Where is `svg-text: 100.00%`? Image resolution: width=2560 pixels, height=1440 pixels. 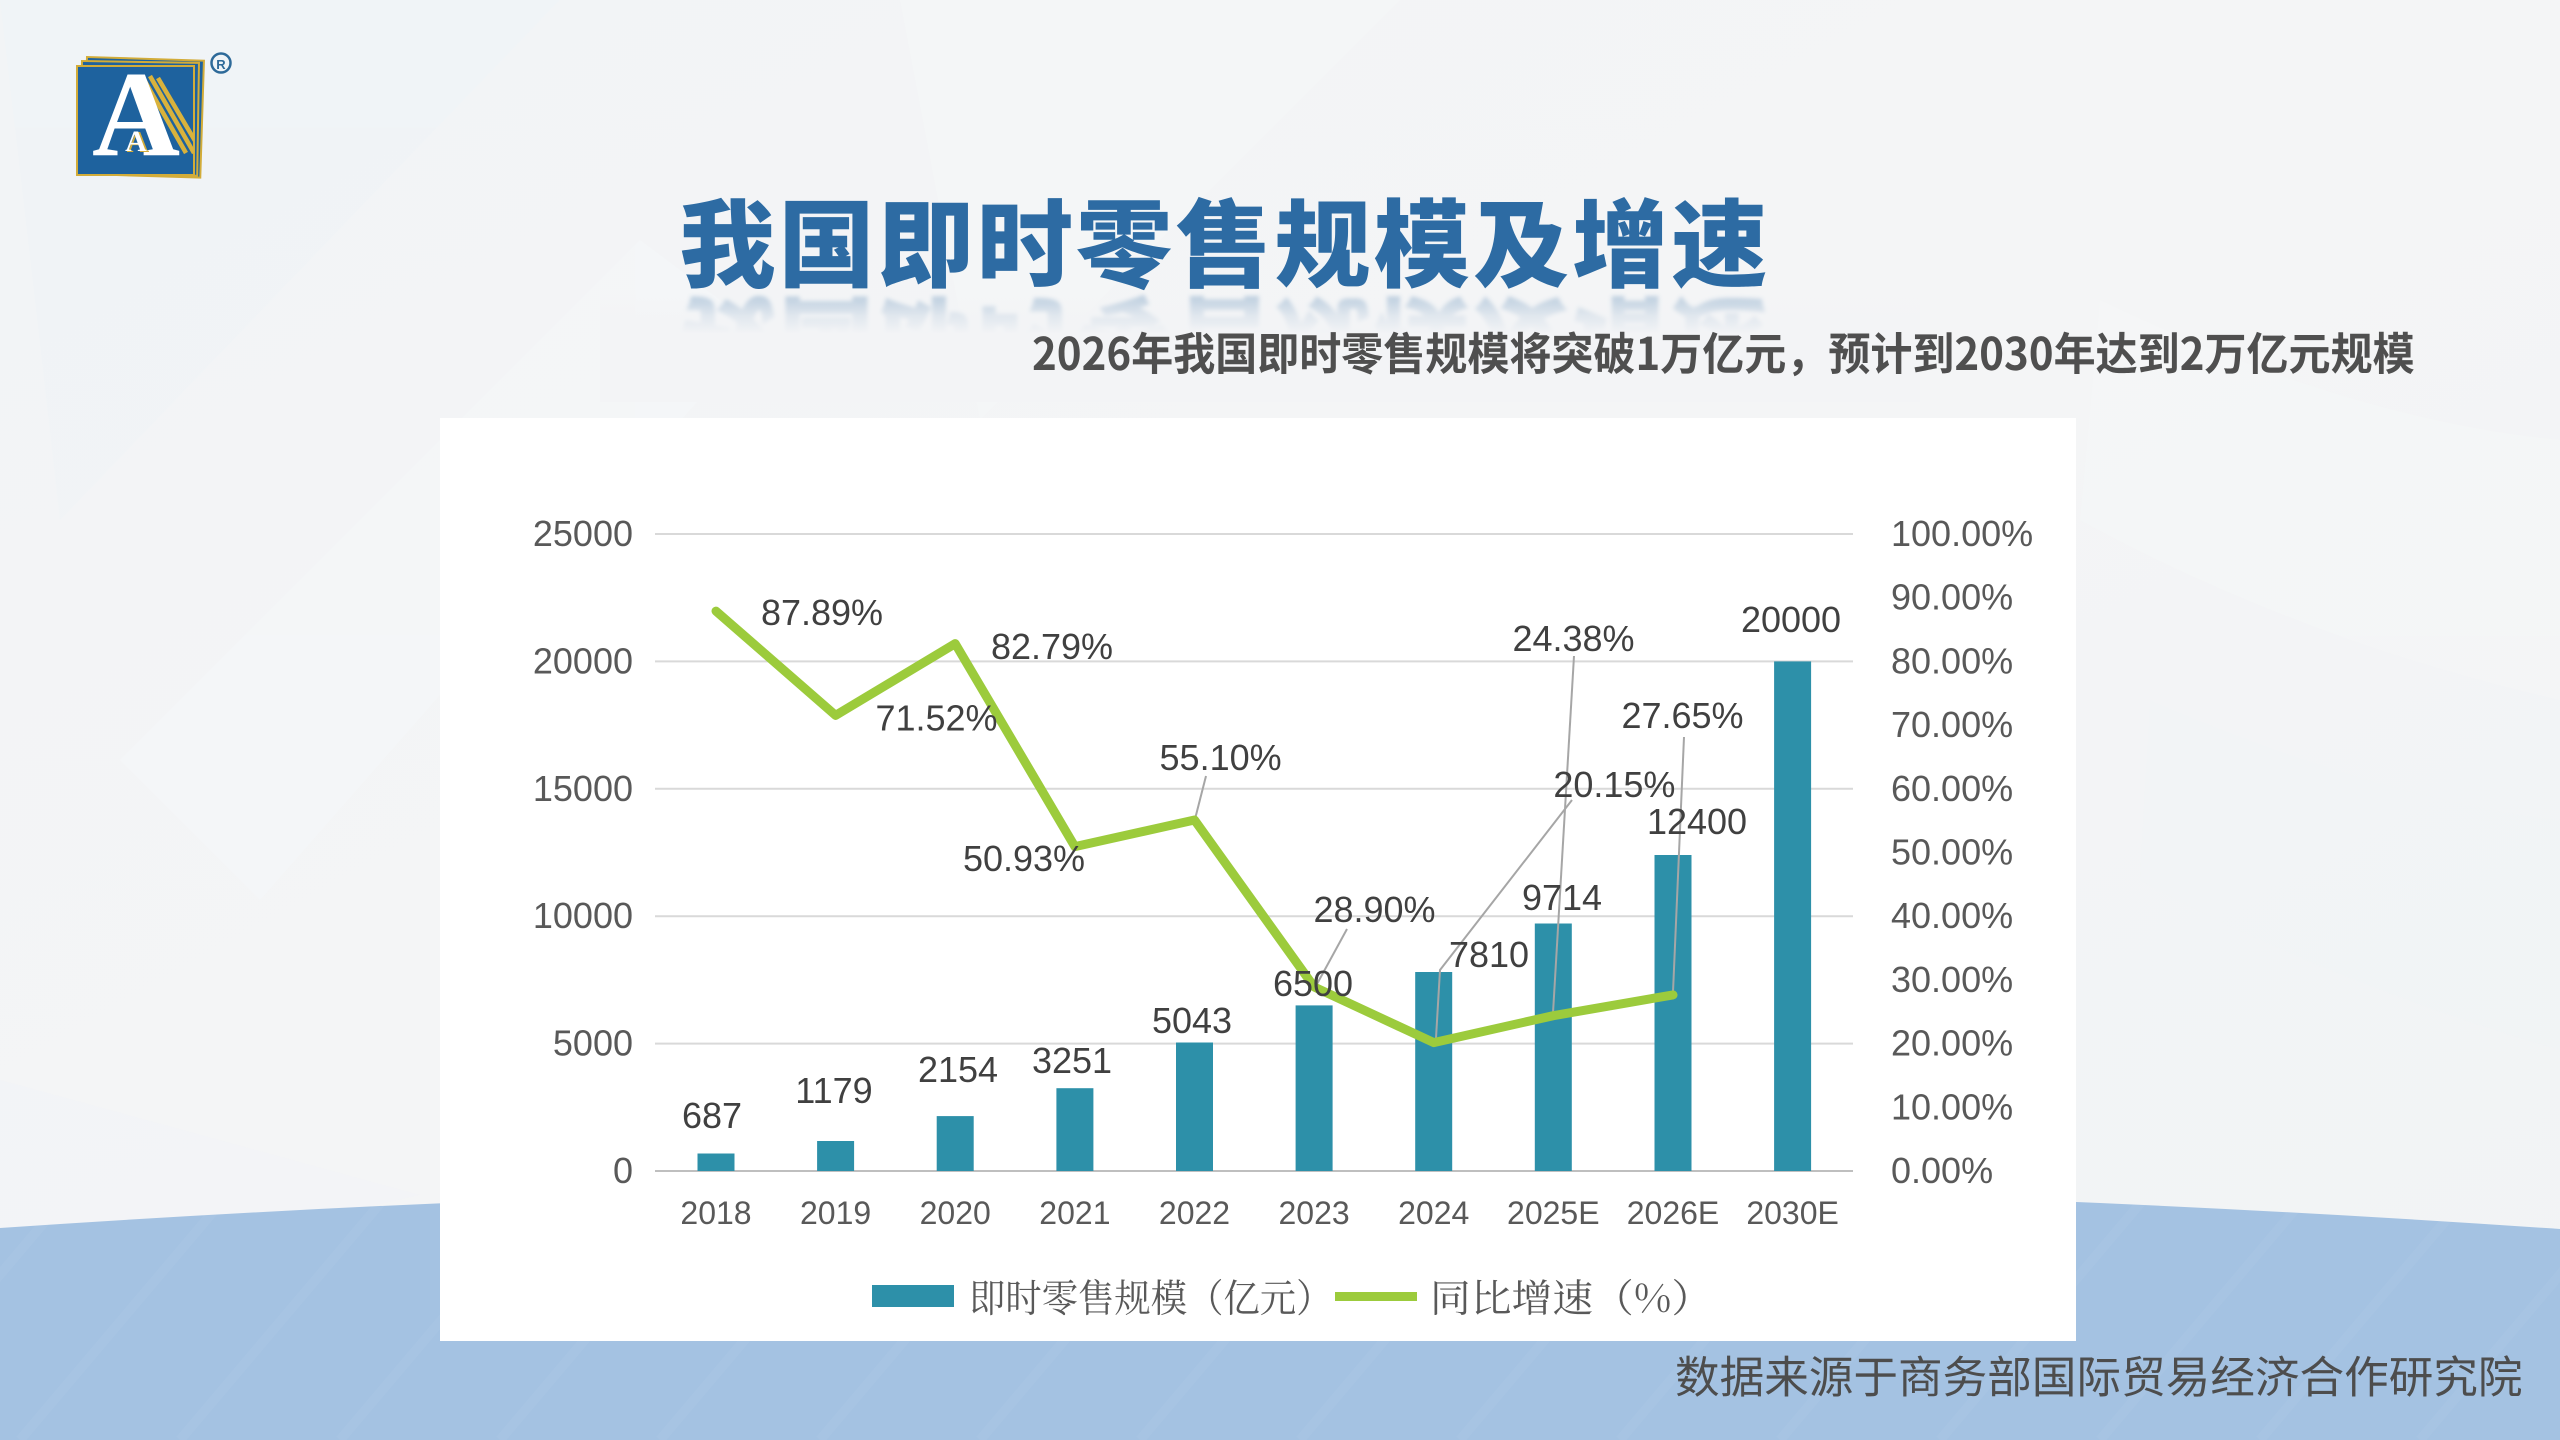
svg-text: 100.00% is located at coordinates (1962, 533).